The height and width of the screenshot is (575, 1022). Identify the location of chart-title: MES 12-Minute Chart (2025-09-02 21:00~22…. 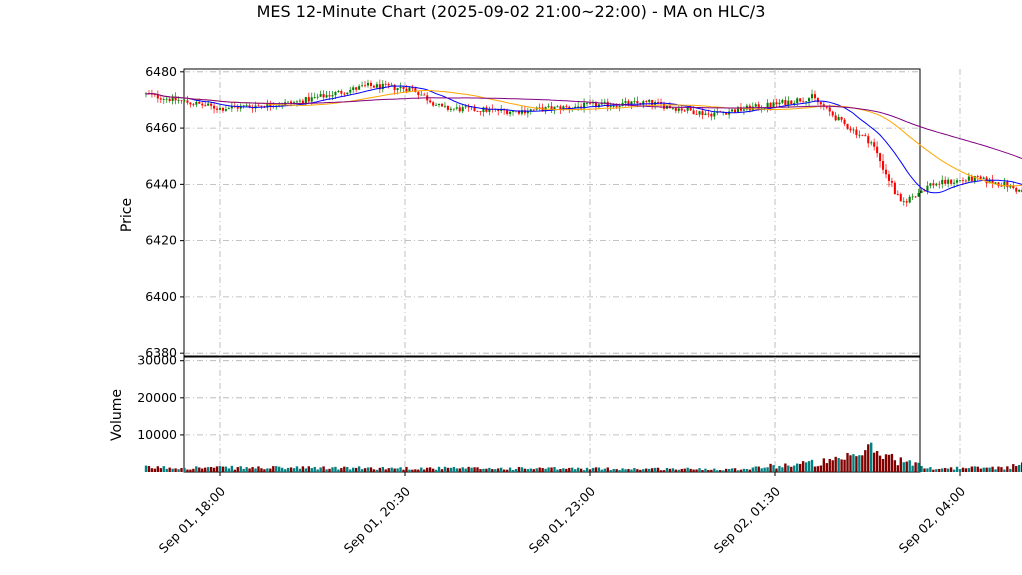
(511, 11).